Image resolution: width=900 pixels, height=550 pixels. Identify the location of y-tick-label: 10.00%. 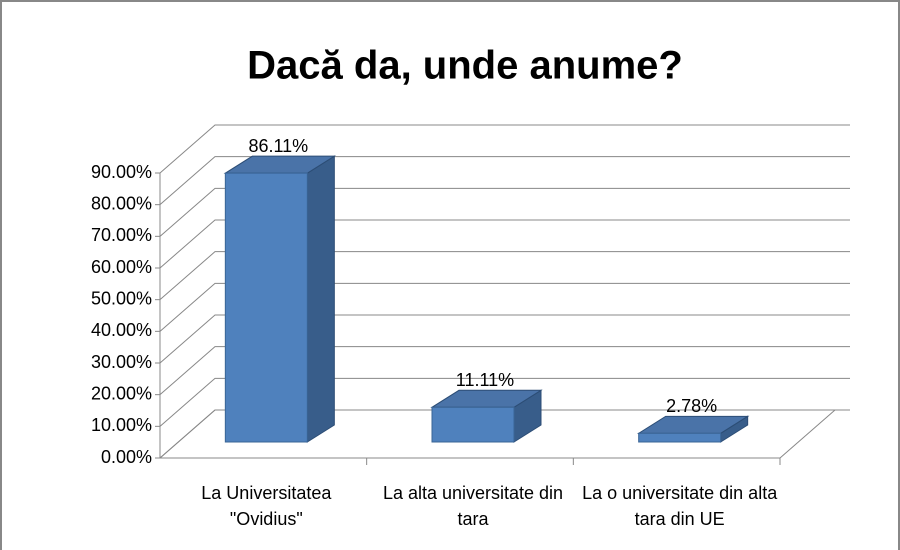
(121, 425).